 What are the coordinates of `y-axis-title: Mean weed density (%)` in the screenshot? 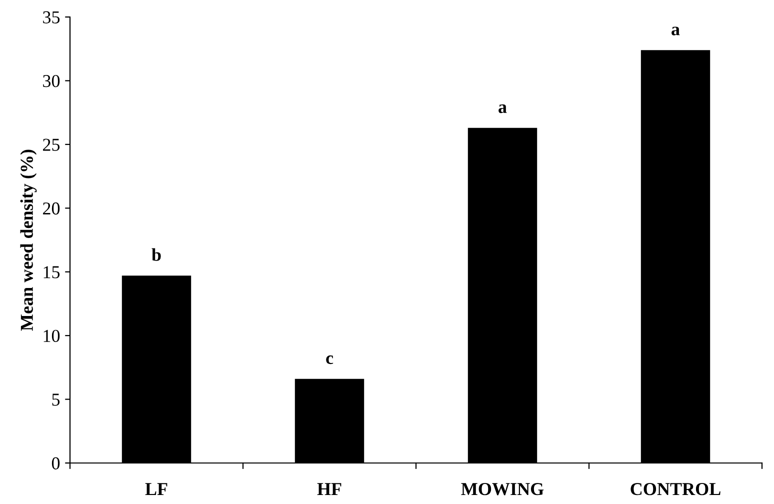 It's located at (28, 240).